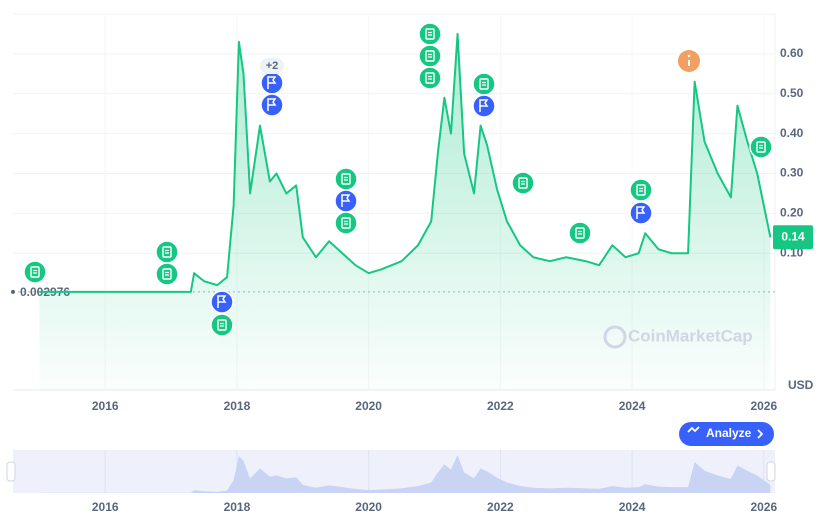 The image size is (824, 521). What do you see at coordinates (792, 93) in the screenshot?
I see `y-tick-label: 0.50` at bounding box center [792, 93].